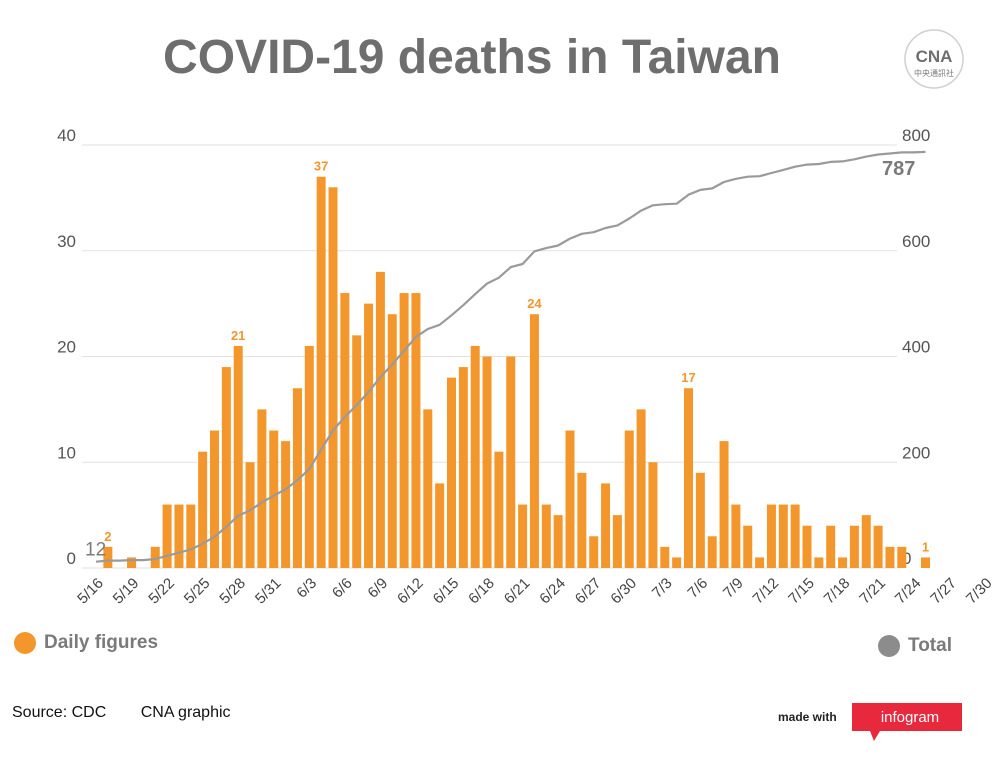 This screenshot has width=1004, height=757. Describe the element at coordinates (161, 591) in the screenshot. I see `x-tick-label: 5/22` at that location.